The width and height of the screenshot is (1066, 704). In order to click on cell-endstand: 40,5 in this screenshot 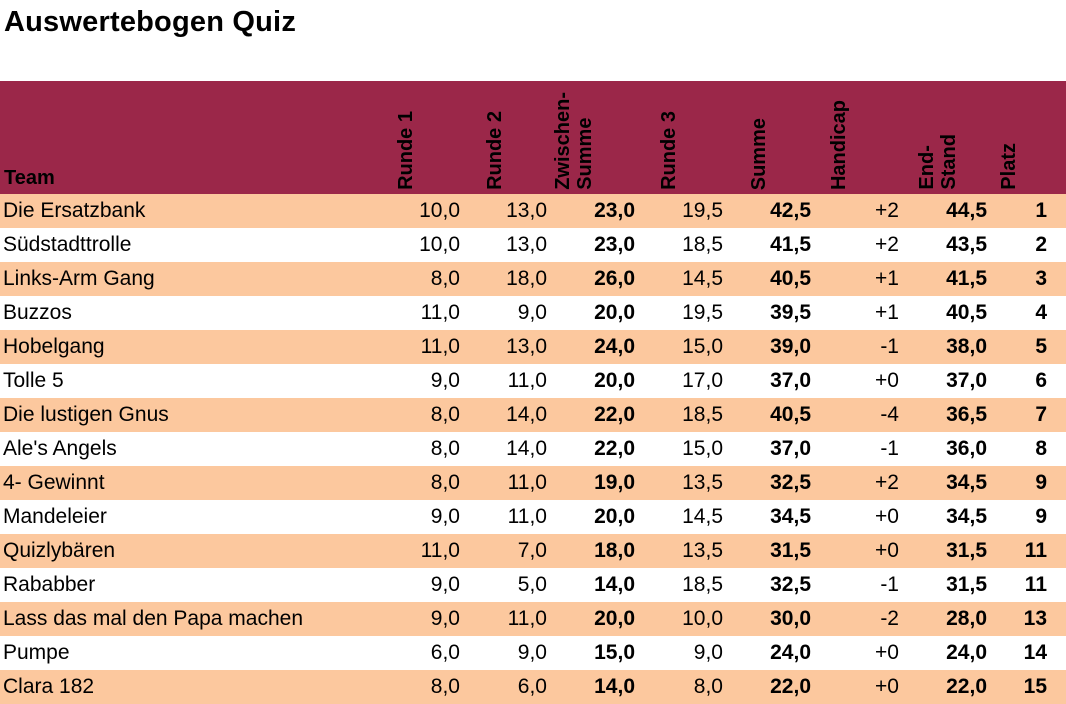, I will do `click(966, 312)`.